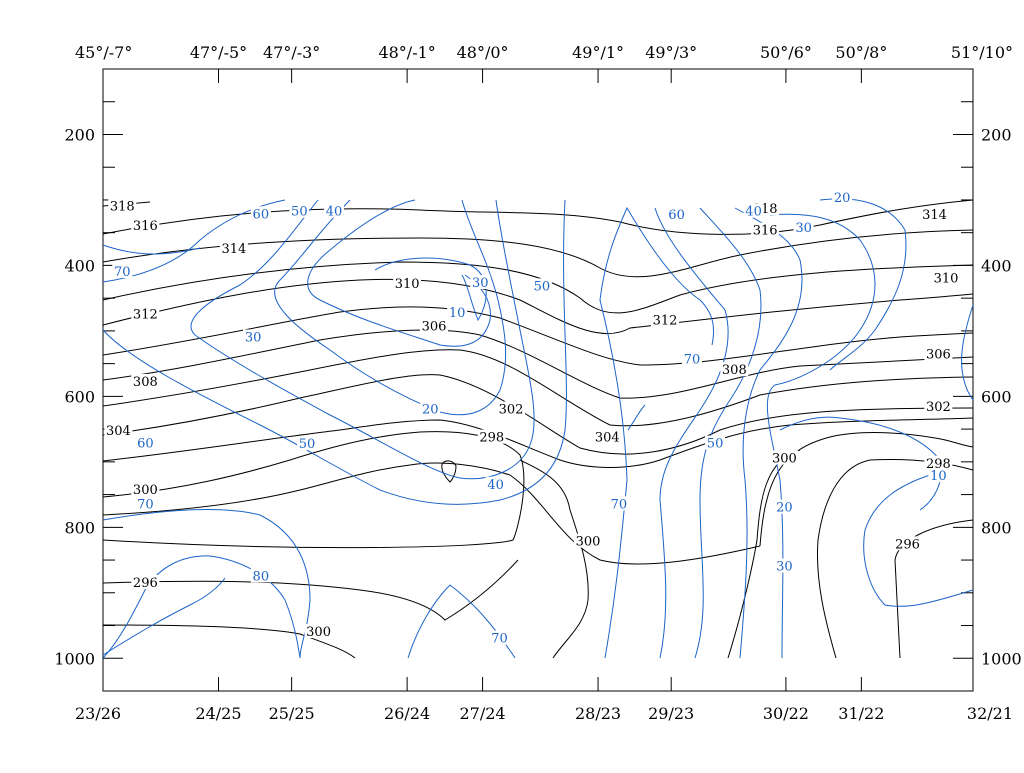 Image resolution: width=1024 pixels, height=773 pixels. Describe the element at coordinates (982, 52) in the screenshot. I see `x-tick-label-top: 51°/10°` at that location.